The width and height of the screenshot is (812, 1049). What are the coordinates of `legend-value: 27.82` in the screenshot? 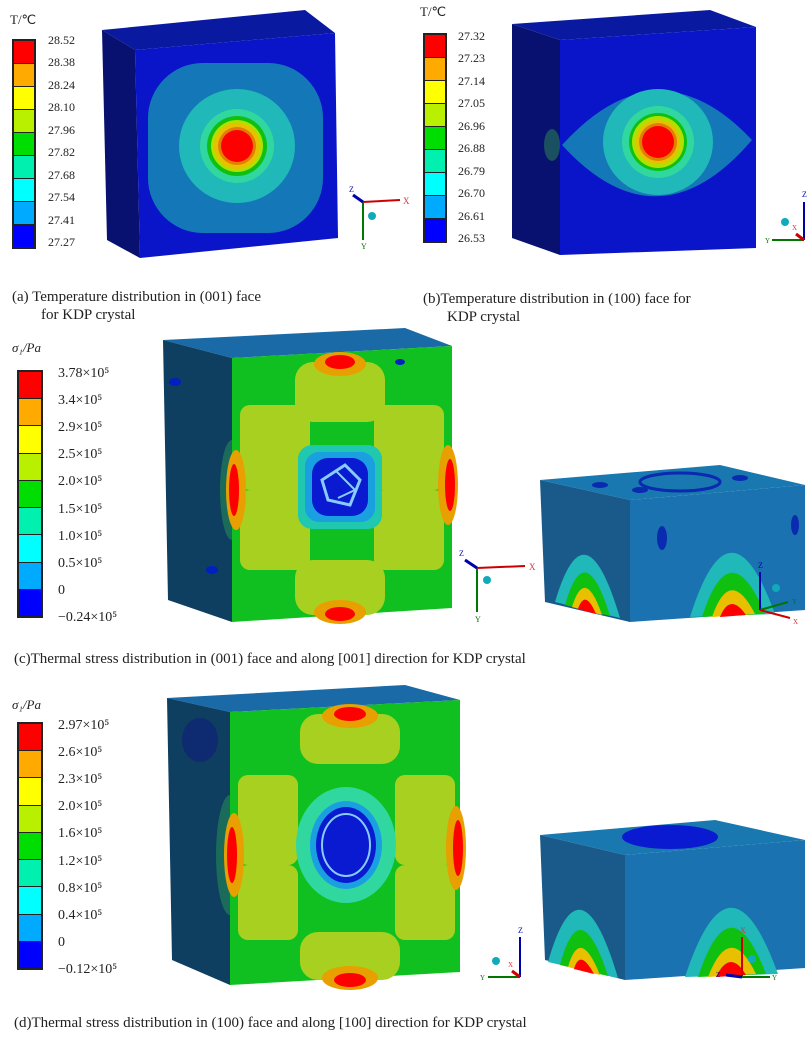 It's located at (61, 152).